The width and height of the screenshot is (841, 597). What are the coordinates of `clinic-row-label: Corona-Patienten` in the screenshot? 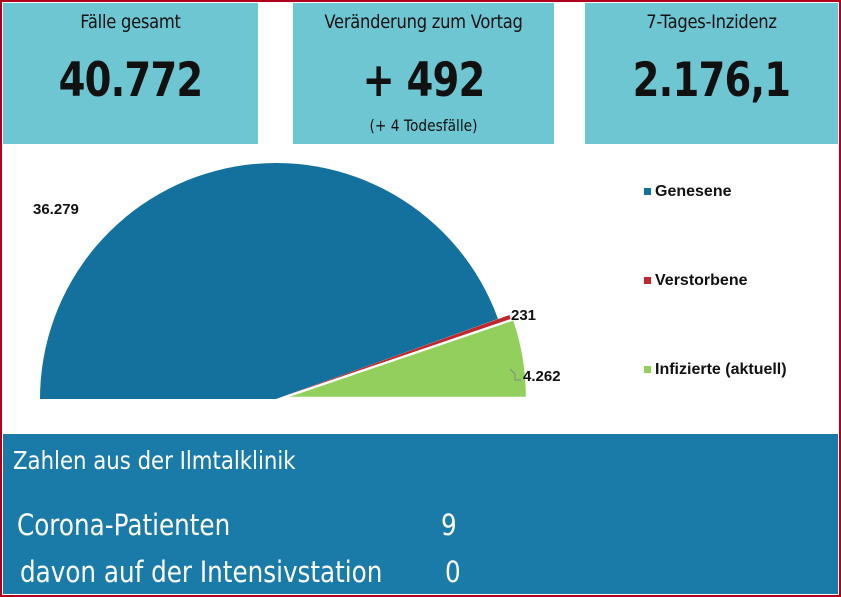 It's located at (124, 525).